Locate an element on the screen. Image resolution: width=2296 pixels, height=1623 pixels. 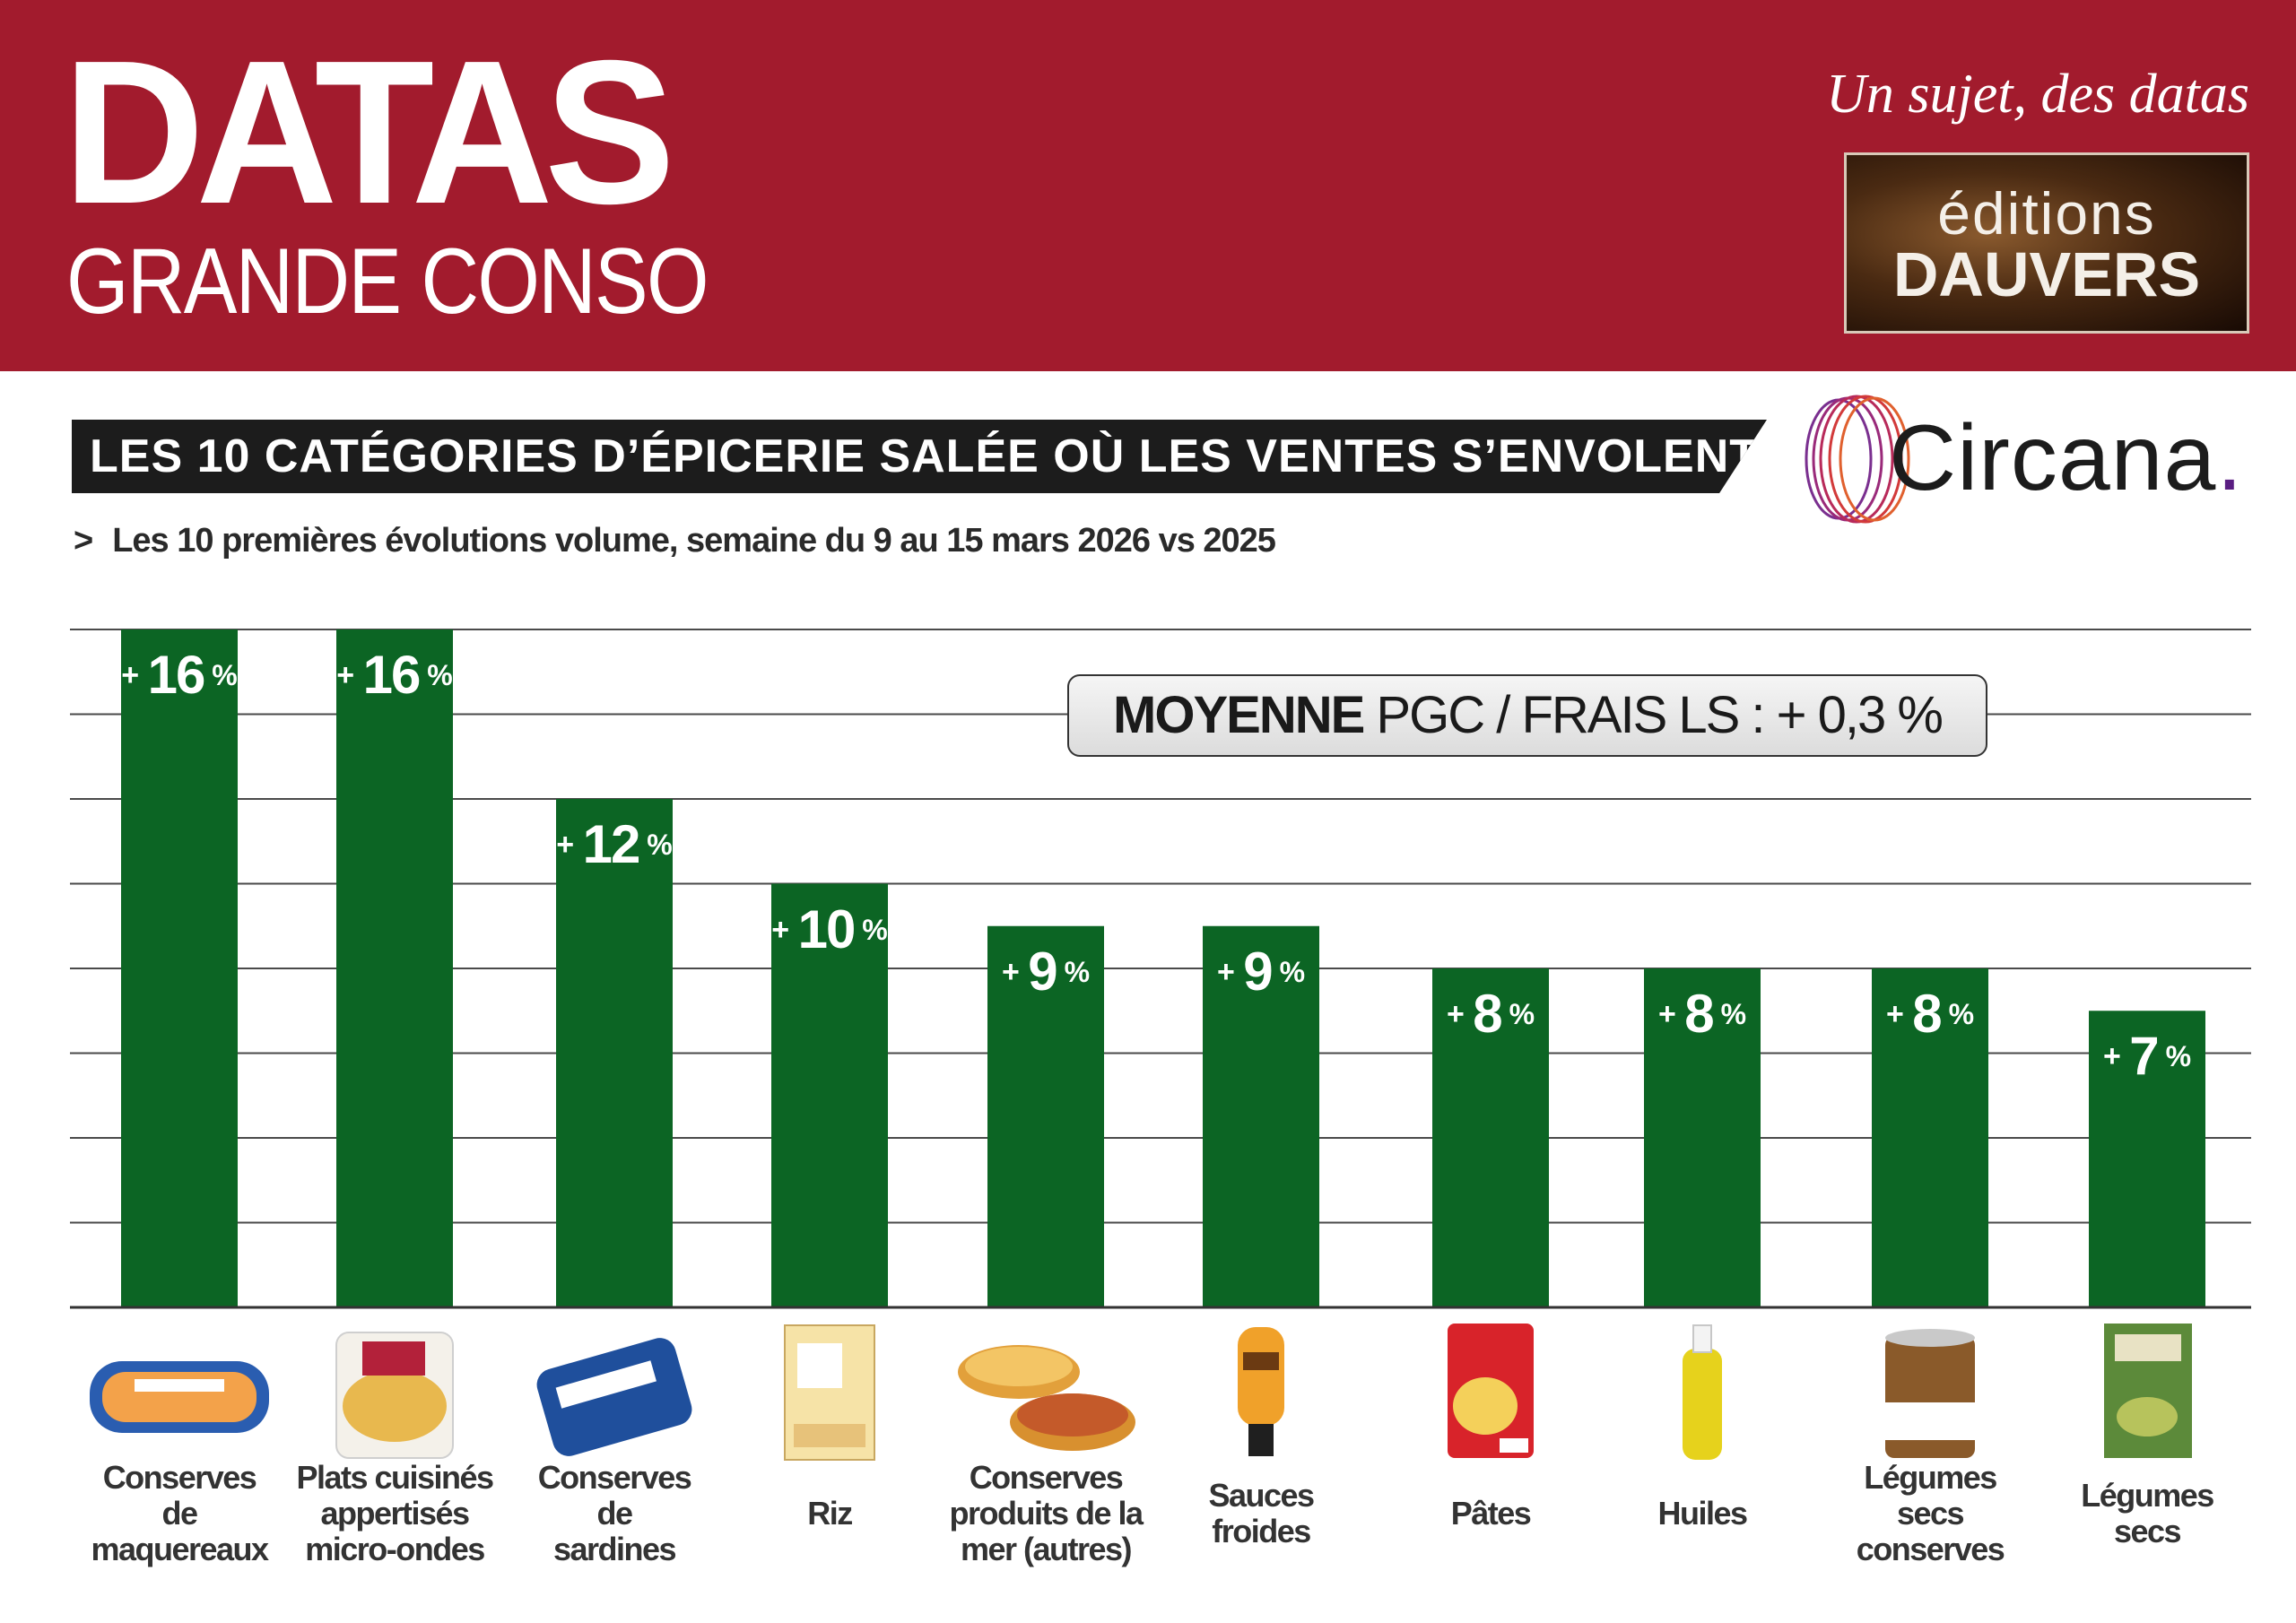
category-label: Riz is located at coordinates (830, 1514).